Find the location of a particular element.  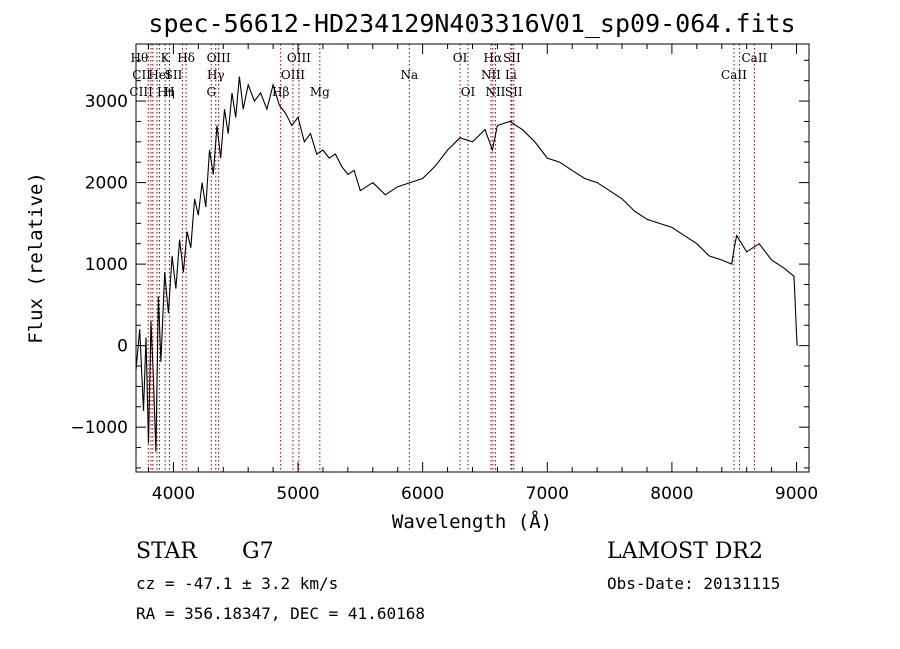

spectral-line-label: G is located at coordinates (211, 92).